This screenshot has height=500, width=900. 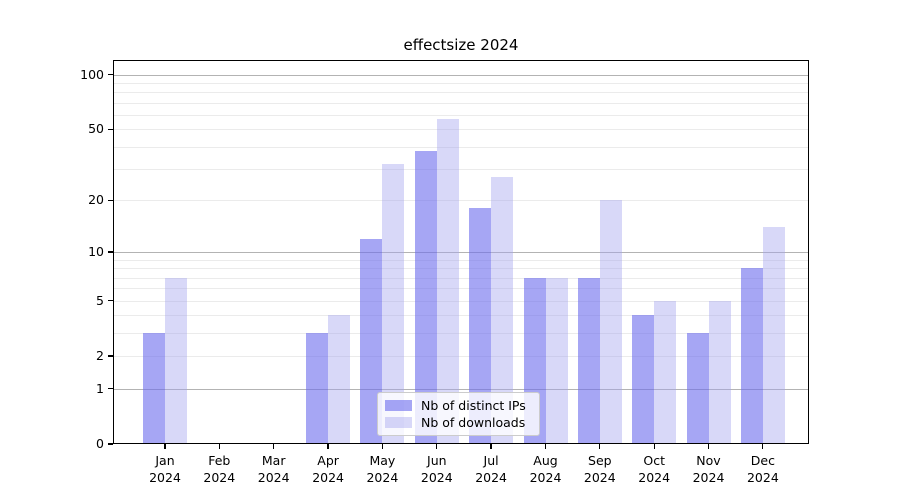 I want to click on x-tick-label: Jan 2024, so click(x=165, y=469).